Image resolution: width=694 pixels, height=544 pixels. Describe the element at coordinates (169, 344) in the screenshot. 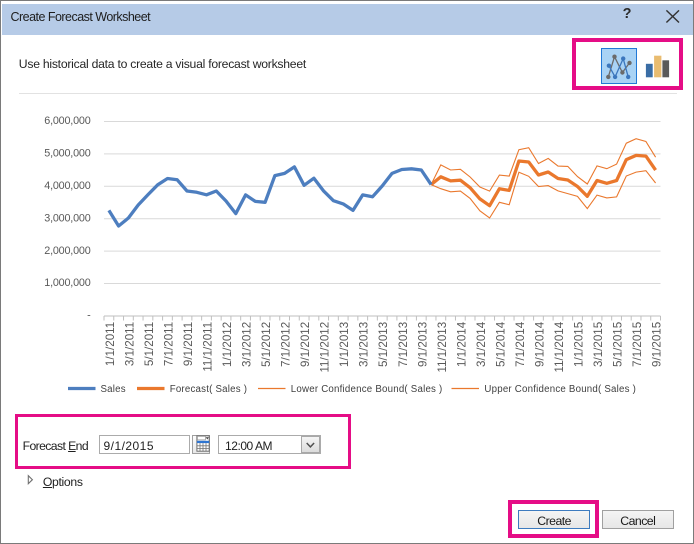

I see `svg-text: 7/1/2011` at that location.